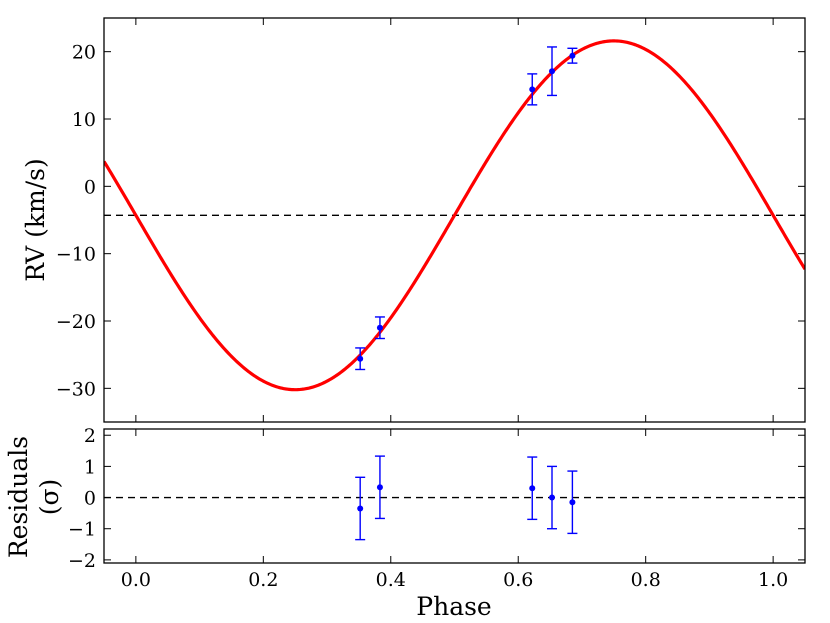 This screenshot has width=830, height=623. Describe the element at coordinates (646, 580) in the screenshot. I see `phase-x-tick-label: 0.8` at that location.